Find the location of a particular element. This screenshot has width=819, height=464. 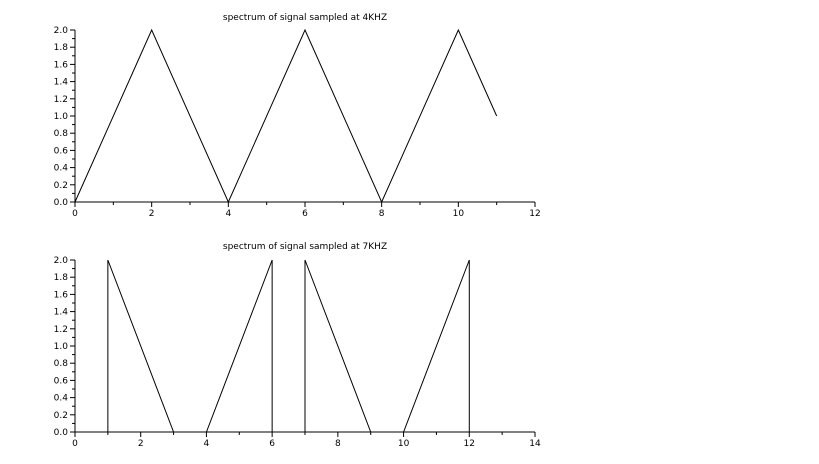

chart-title: spectrum of signal sampled at 4KHZ is located at coordinates (305, 18).